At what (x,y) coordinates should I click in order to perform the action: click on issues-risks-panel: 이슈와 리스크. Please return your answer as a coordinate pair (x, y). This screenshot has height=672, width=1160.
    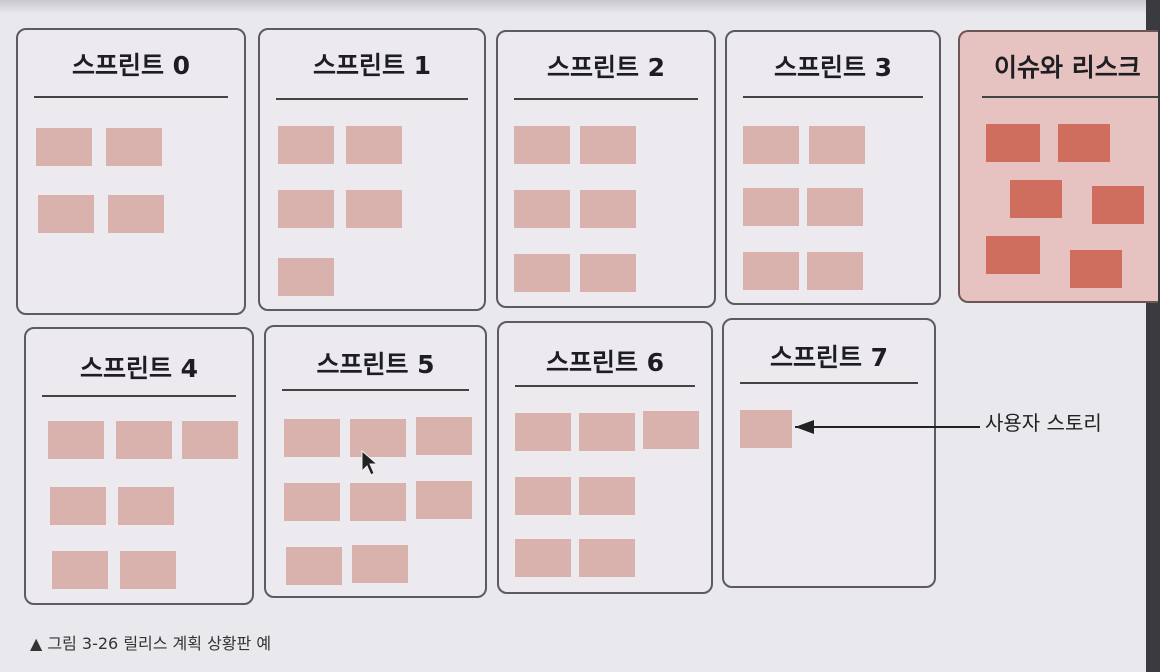
    Looking at the image, I should click on (1058, 166).